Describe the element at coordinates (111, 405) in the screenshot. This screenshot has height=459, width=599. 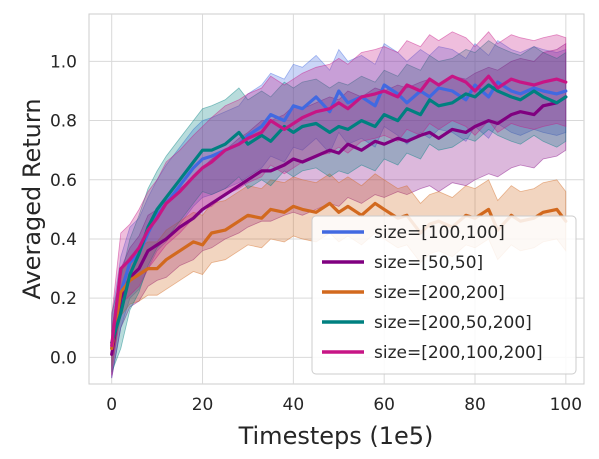
I see `x-tick-label: 0` at that location.